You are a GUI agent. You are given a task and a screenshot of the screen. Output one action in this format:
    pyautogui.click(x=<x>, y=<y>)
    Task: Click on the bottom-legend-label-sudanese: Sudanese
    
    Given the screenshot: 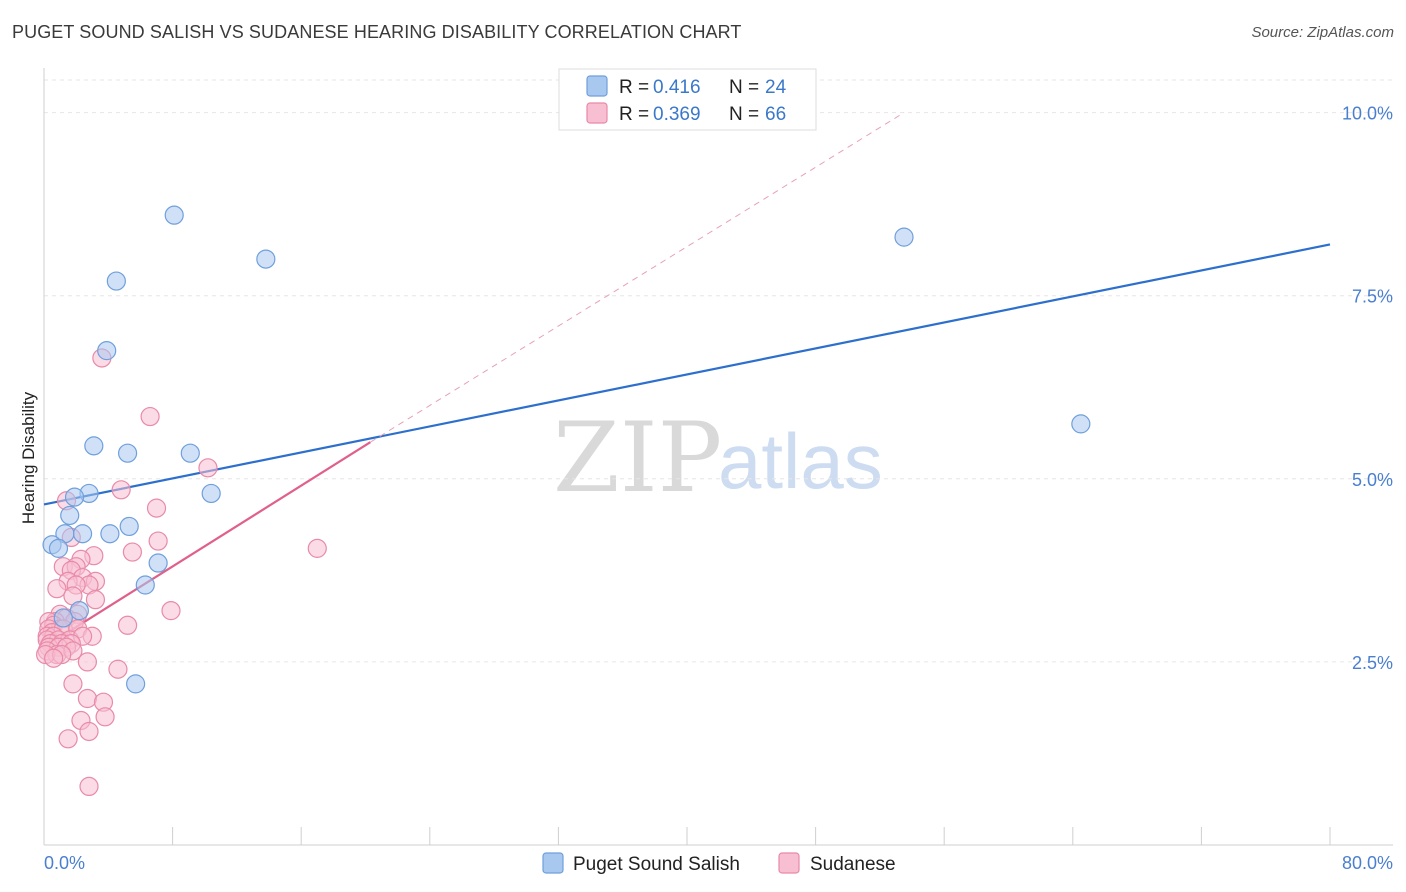 What is the action you would take?
    pyautogui.click(x=853, y=864)
    